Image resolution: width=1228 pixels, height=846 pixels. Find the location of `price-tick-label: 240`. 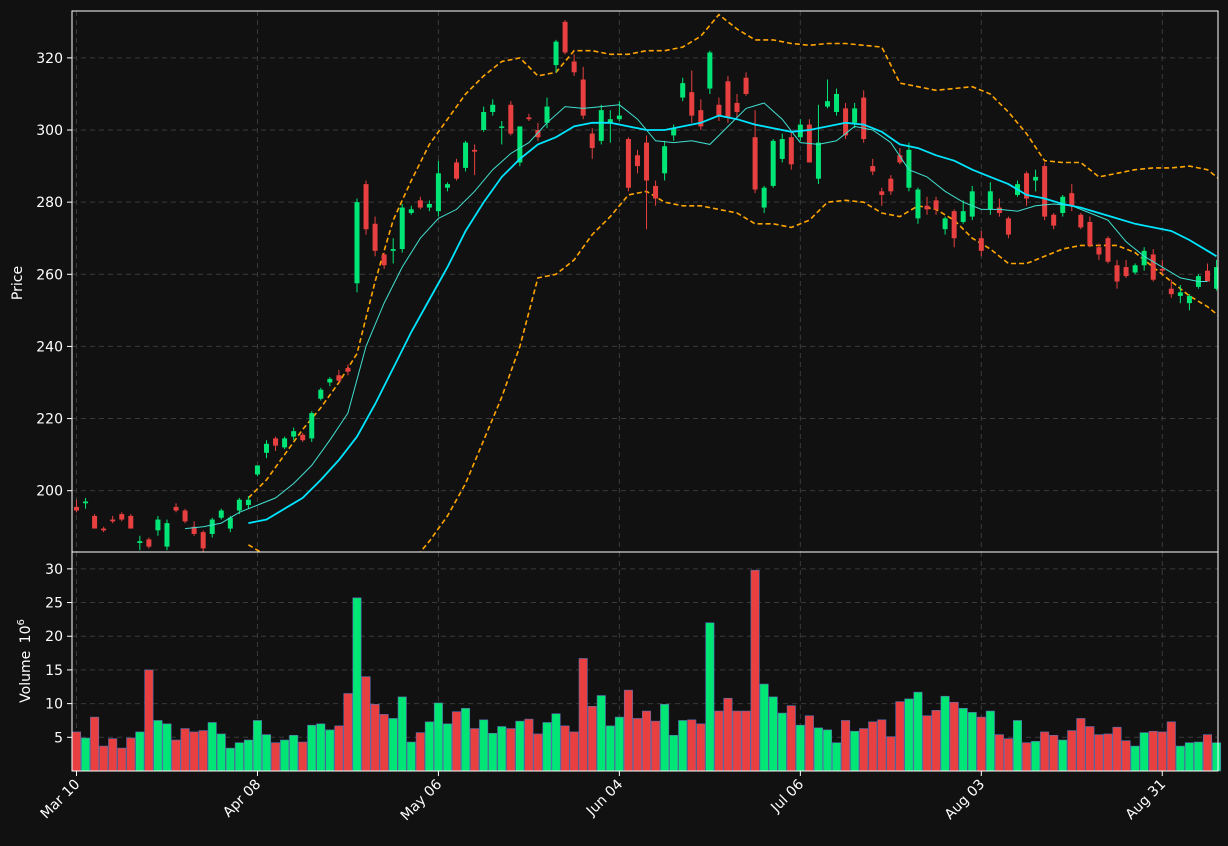

price-tick-label: 240 is located at coordinates (49, 347).